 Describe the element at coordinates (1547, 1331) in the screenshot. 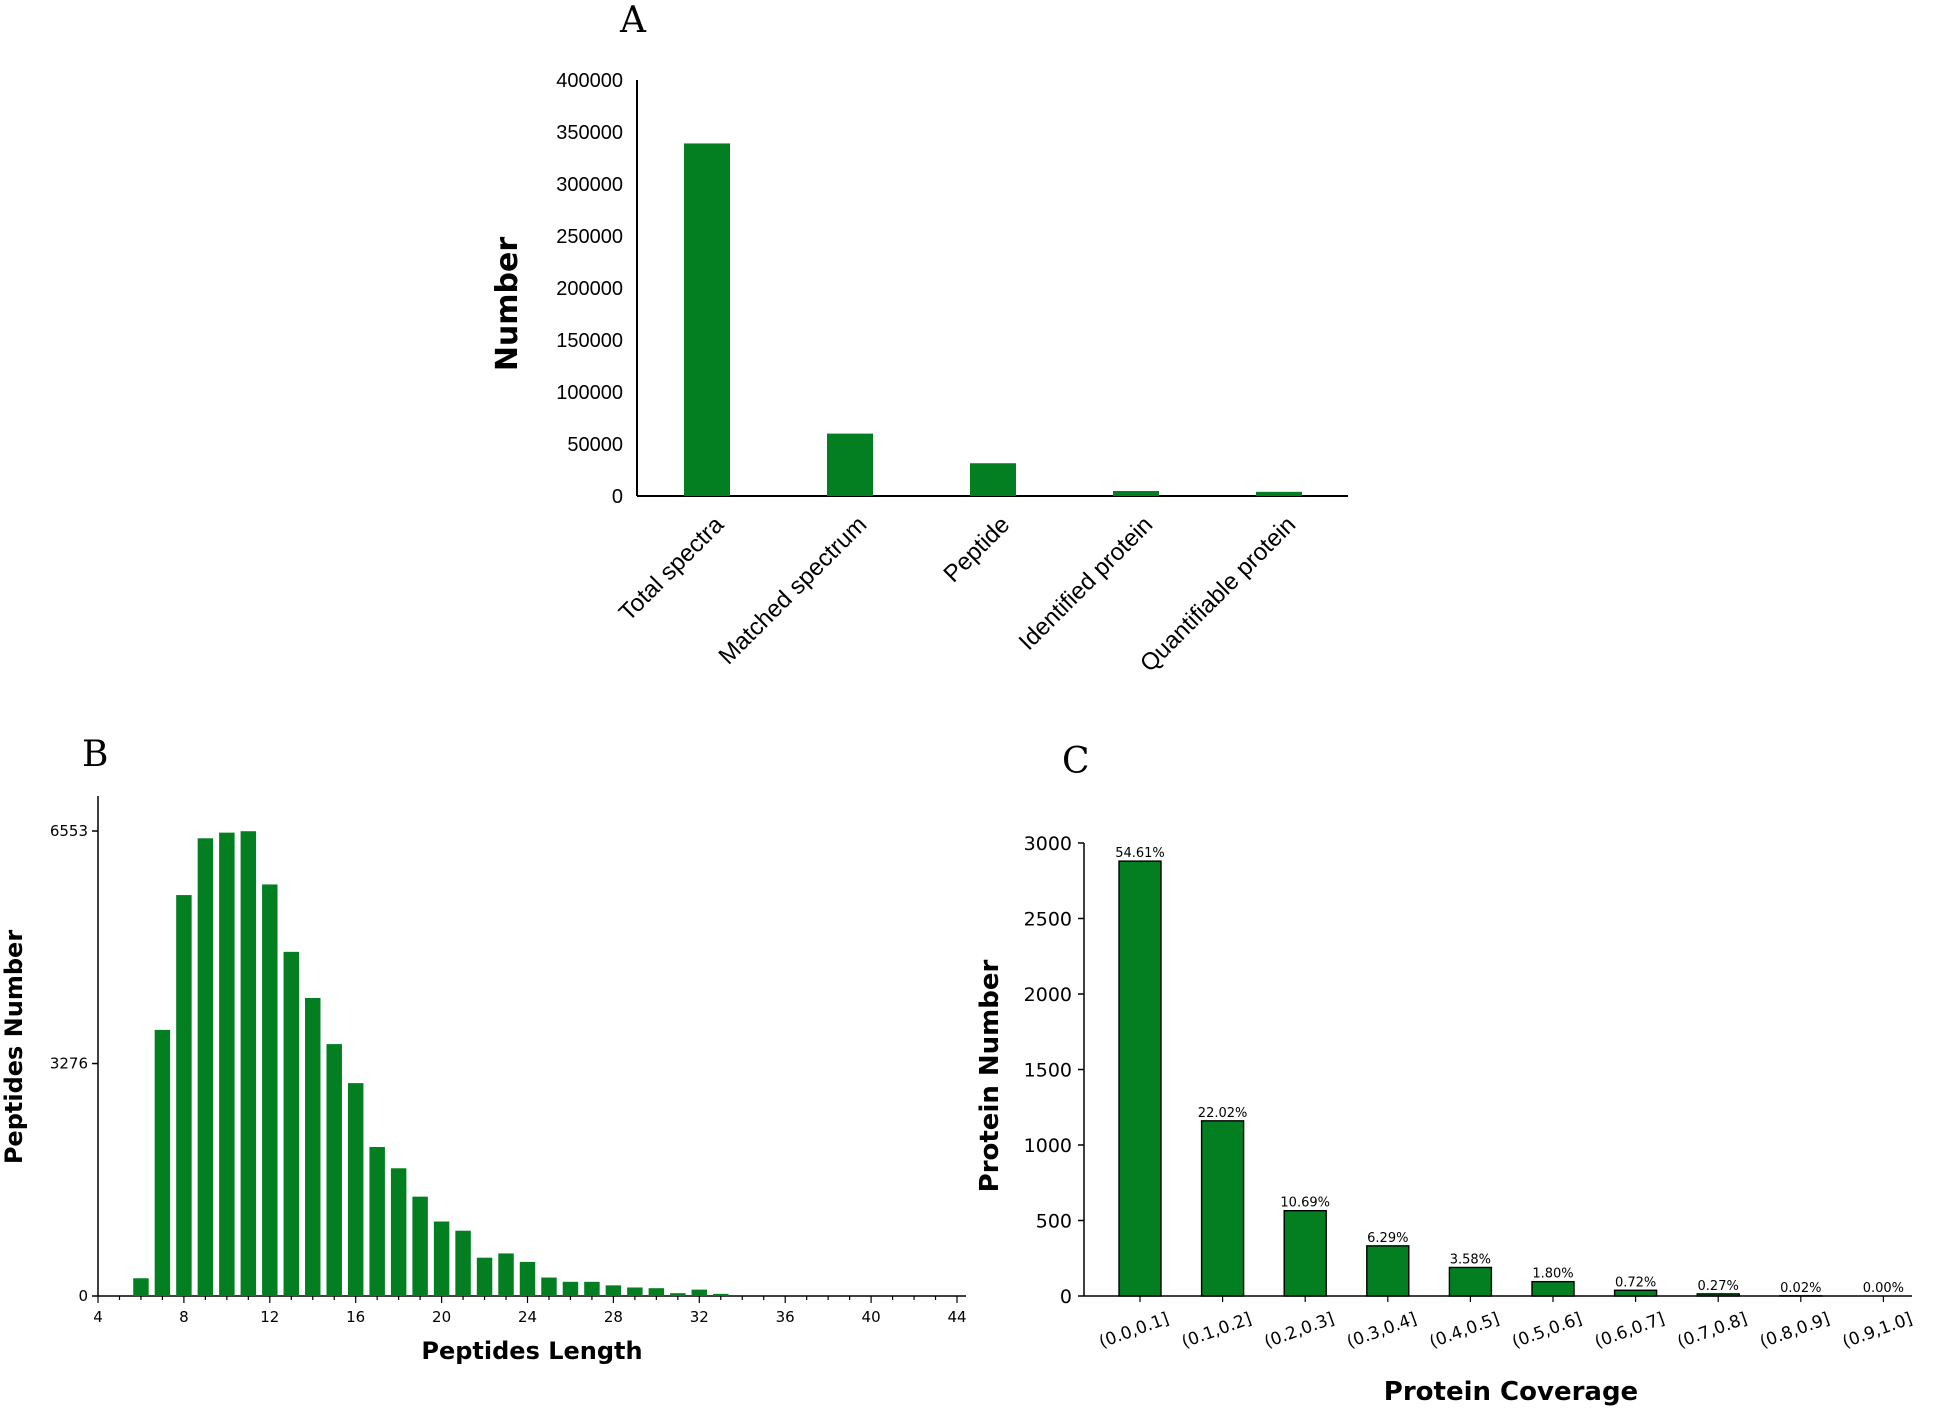

I see `x-category-label-c: (0.5,0.6]` at that location.